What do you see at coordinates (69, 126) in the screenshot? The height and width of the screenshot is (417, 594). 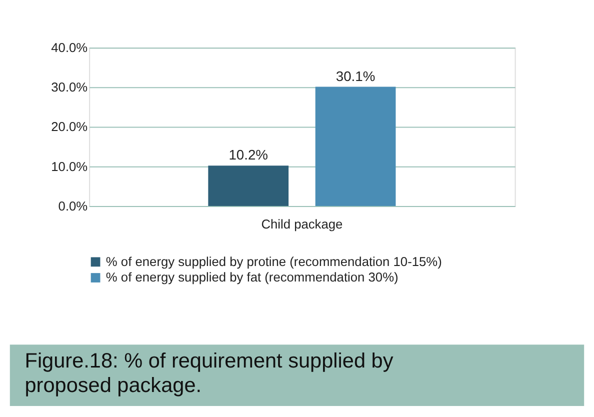 I see `y-tick-label: 20.0%` at bounding box center [69, 126].